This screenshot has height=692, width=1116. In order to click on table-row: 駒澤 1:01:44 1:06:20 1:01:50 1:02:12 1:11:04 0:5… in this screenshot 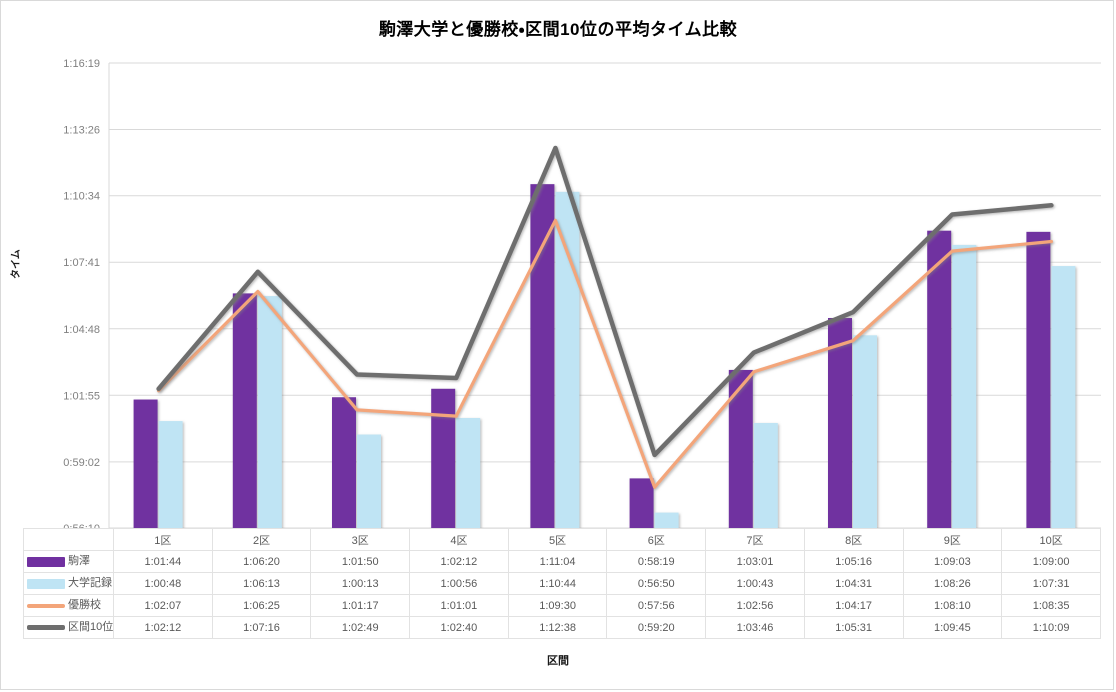, I will do `click(562, 561)`.